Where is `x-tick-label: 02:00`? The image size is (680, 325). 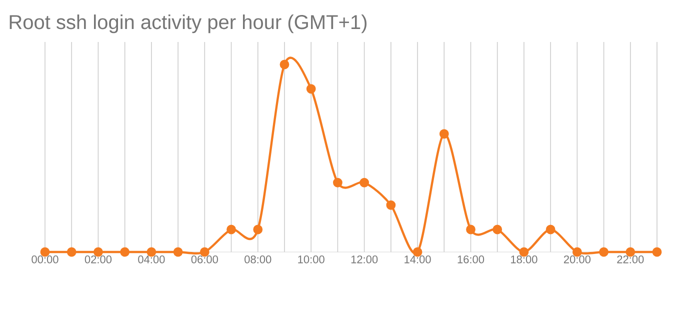
x-tick-label: 02:00 is located at coordinates (98, 260).